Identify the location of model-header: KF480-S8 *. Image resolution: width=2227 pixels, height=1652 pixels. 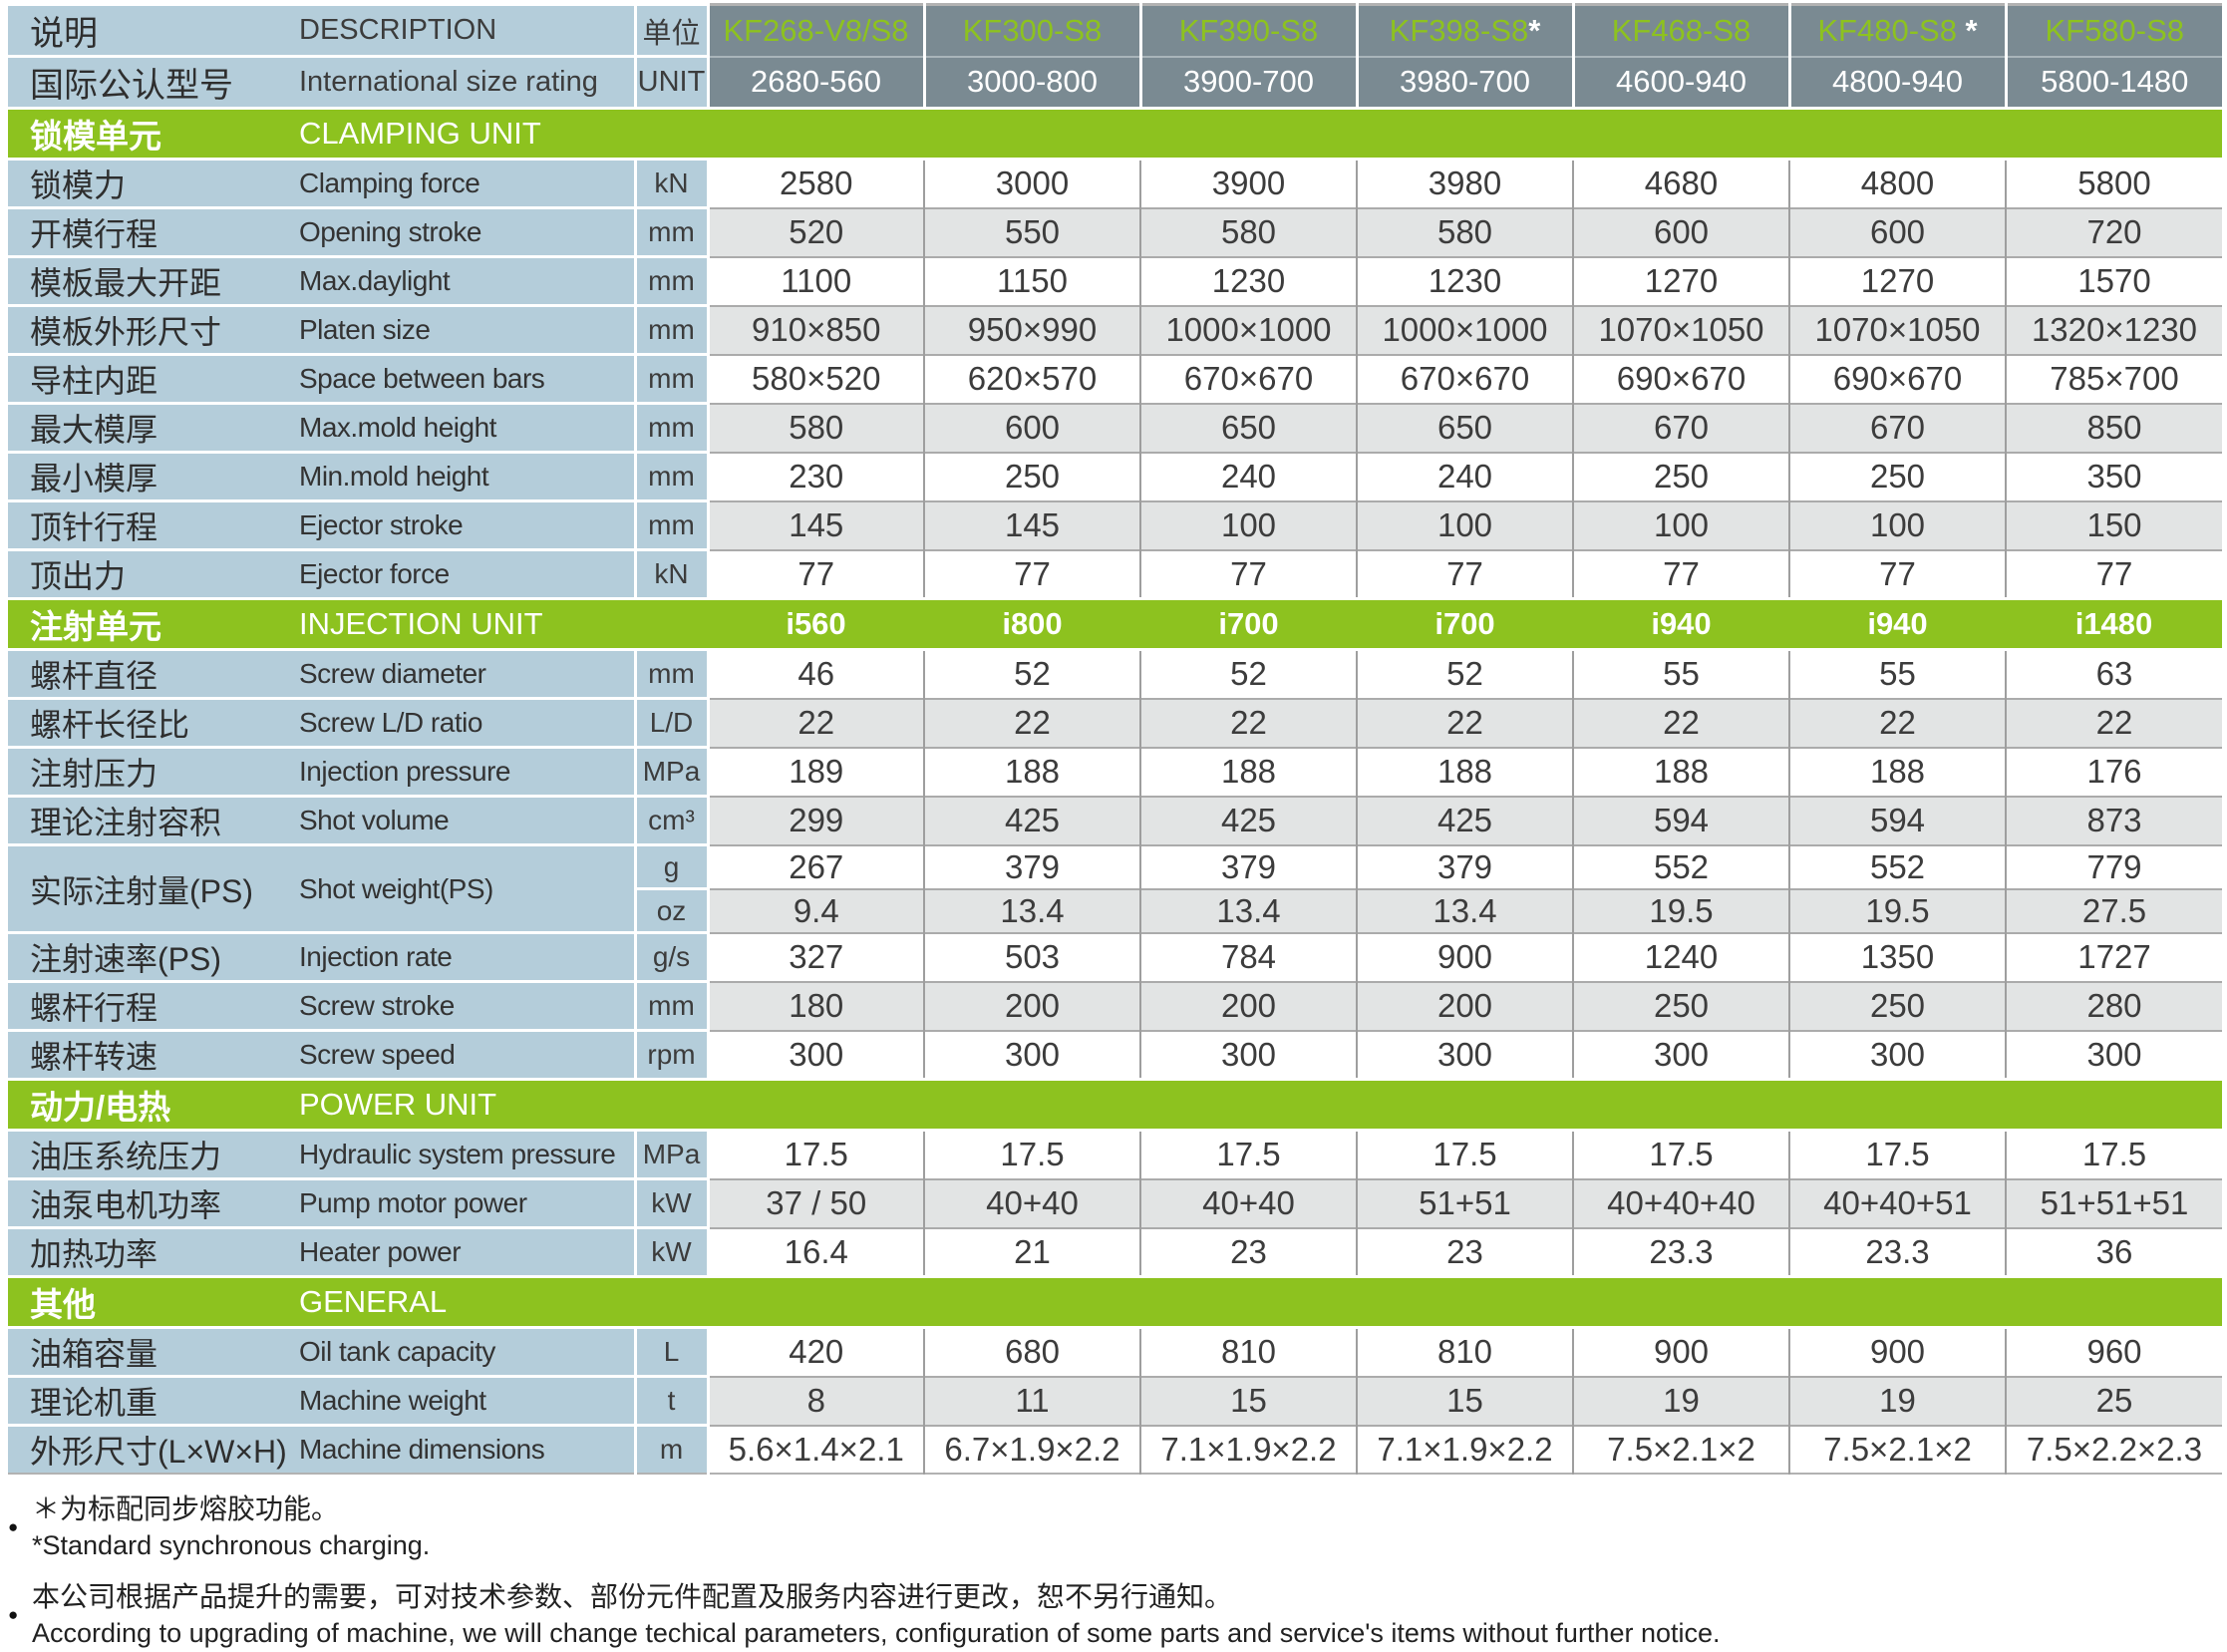
(1896, 30).